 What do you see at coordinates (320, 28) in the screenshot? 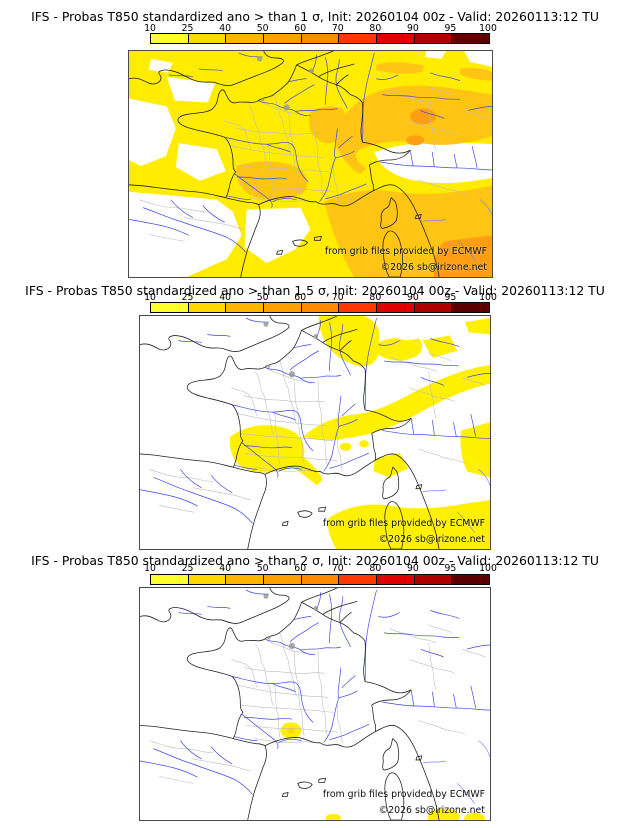
I see `panel1-colorbar-ticks: 10 25 40 50 60 70 80 90 95 100` at bounding box center [320, 28].